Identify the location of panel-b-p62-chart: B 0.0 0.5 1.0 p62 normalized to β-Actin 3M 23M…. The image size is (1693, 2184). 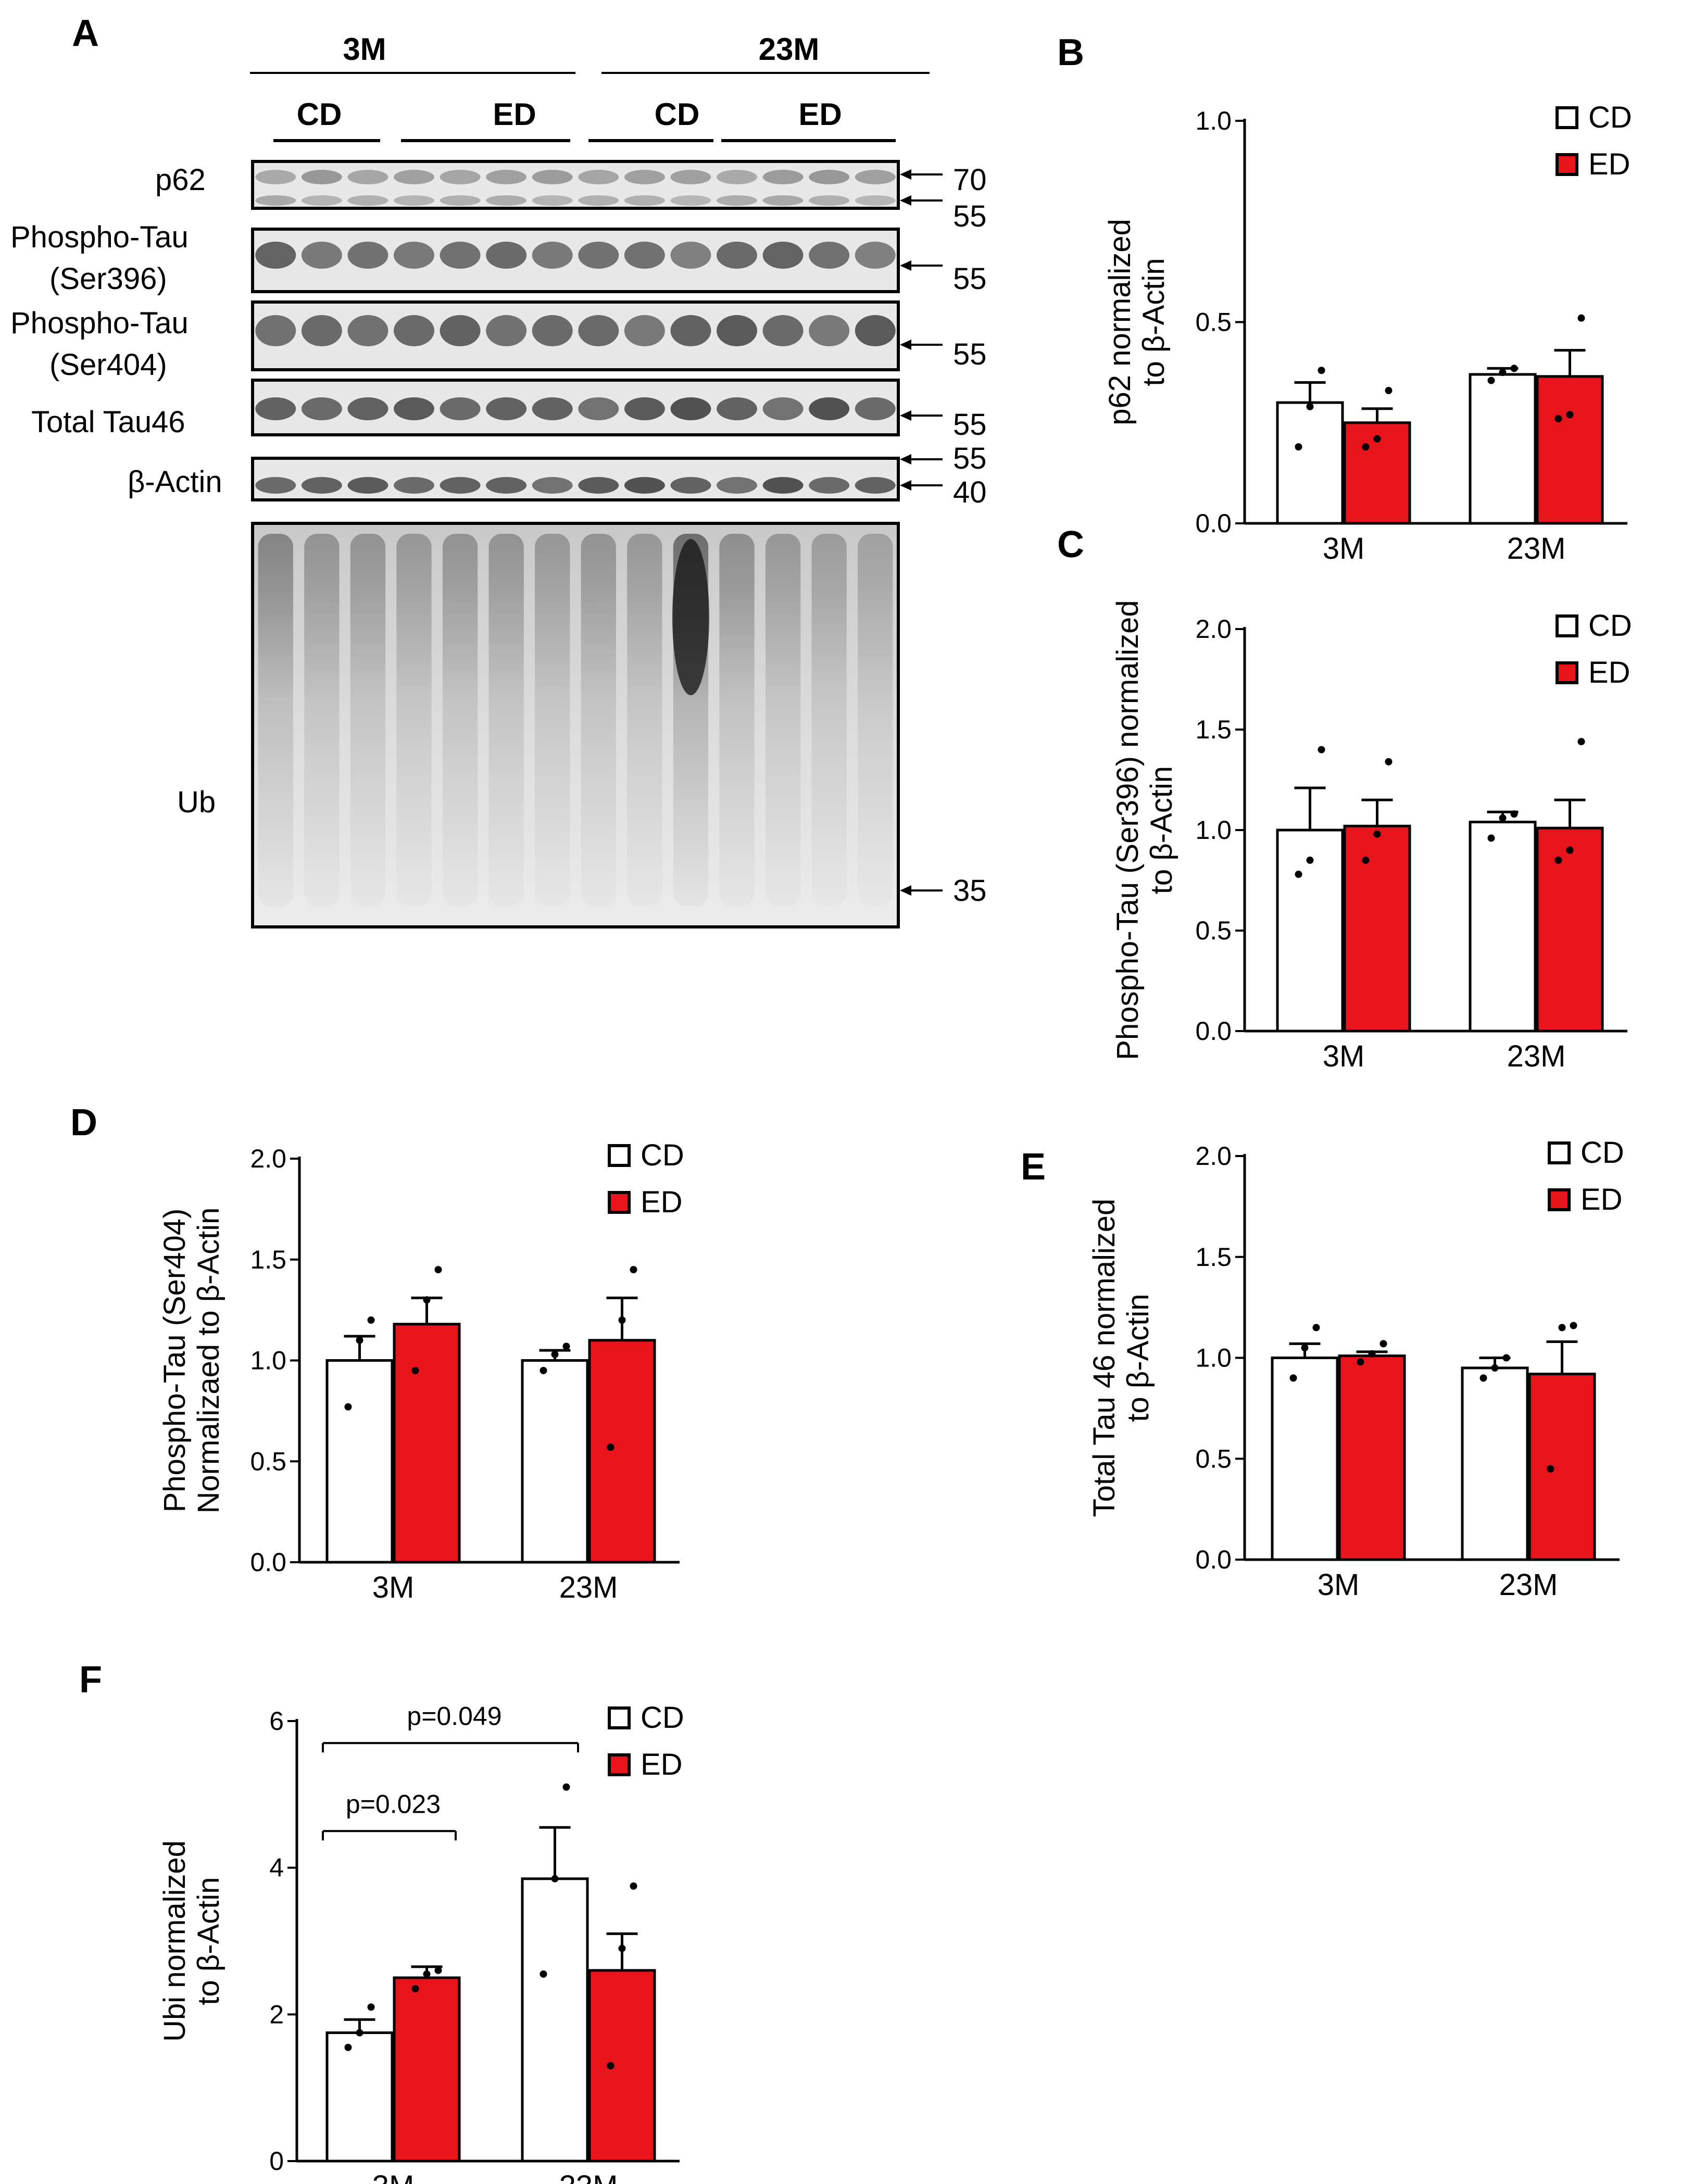
(1344, 299).